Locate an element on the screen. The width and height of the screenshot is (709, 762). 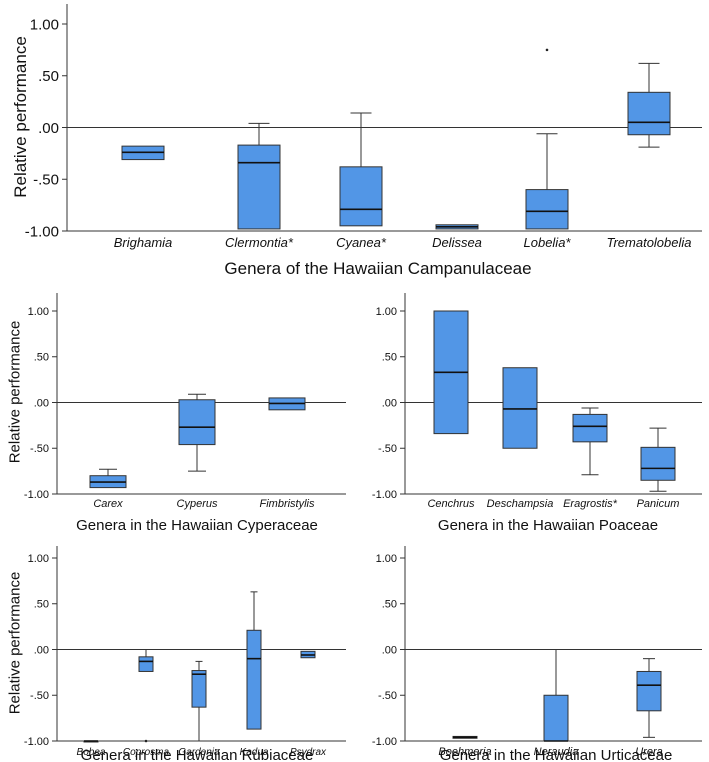
category-label: Deschampsia is located at coordinates (520, 504).